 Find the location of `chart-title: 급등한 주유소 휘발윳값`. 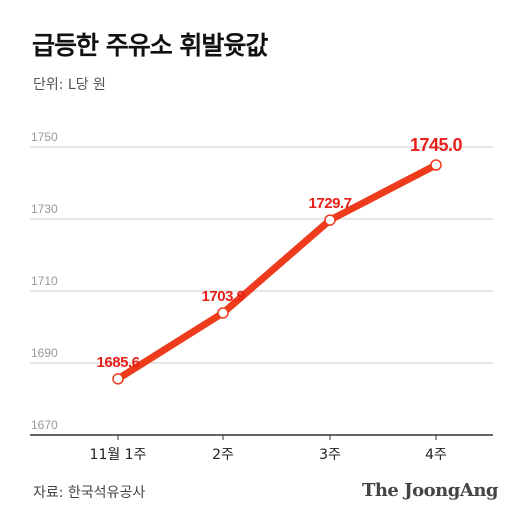

chart-title: 급등한 주유소 휘발윳값 is located at coordinates (150, 45).